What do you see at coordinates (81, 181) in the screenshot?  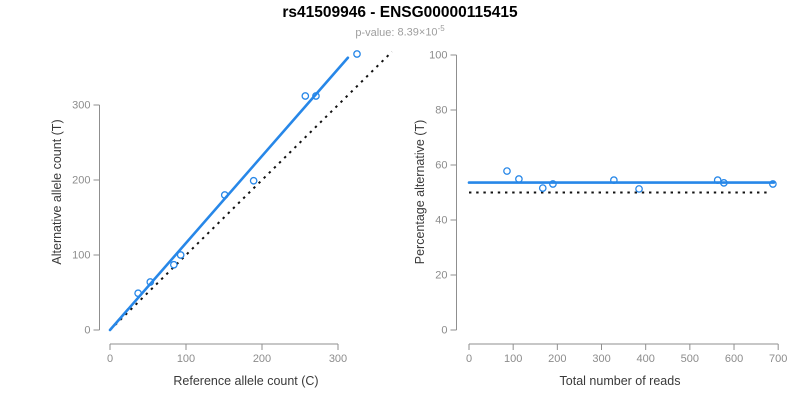 I see `y-tick-label: 200` at bounding box center [81, 181].